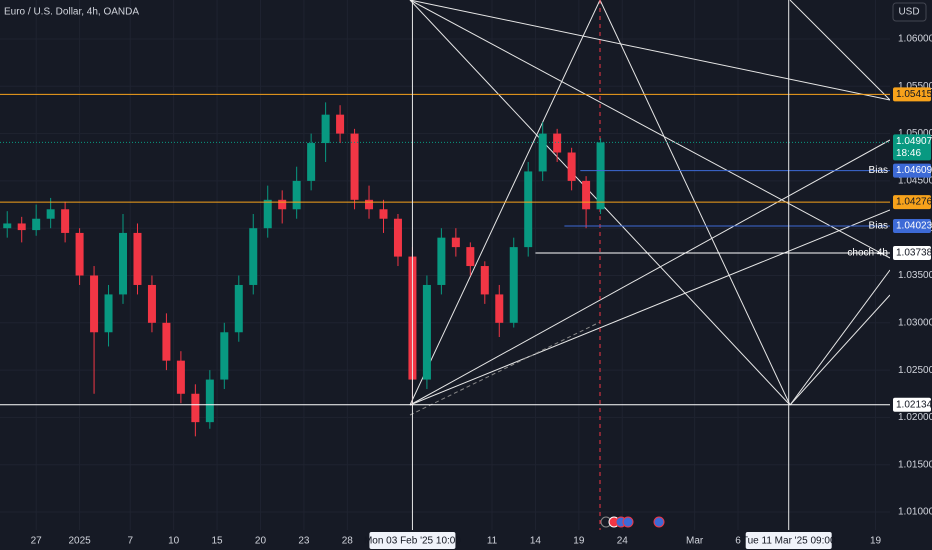 The image size is (932, 550). Describe the element at coordinates (867, 253) in the screenshot. I see `level-name: choch 4h` at that location.